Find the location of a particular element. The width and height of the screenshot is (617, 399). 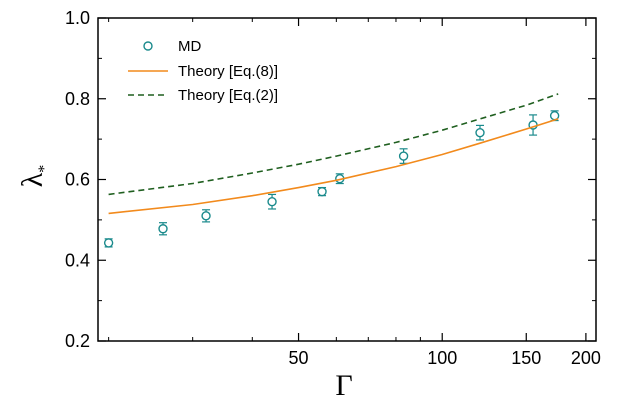

y-tick-label: 1.0 is located at coordinates (77, 18).